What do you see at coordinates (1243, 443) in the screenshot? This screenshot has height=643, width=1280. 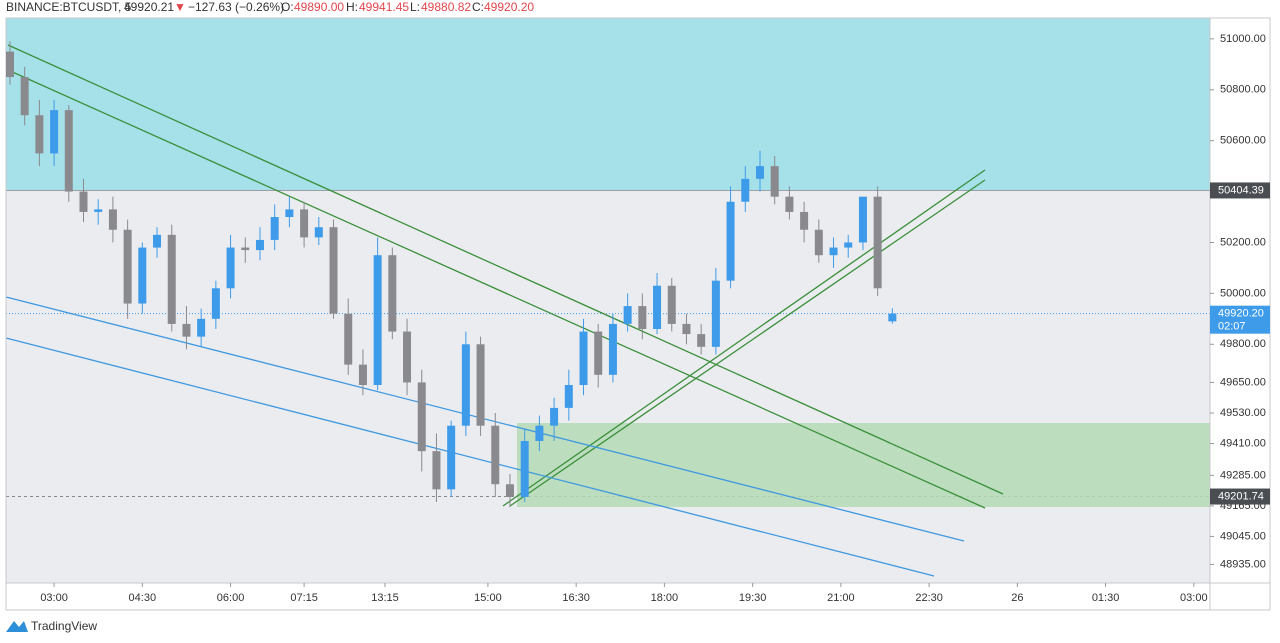 I see `y-tick-label: 49410.00` at bounding box center [1243, 443].